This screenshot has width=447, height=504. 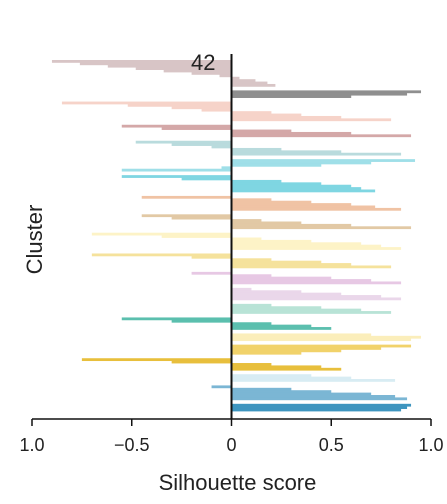 What do you see at coordinates (132, 445) in the screenshot?
I see `x-tick-label: −0.5` at bounding box center [132, 445].